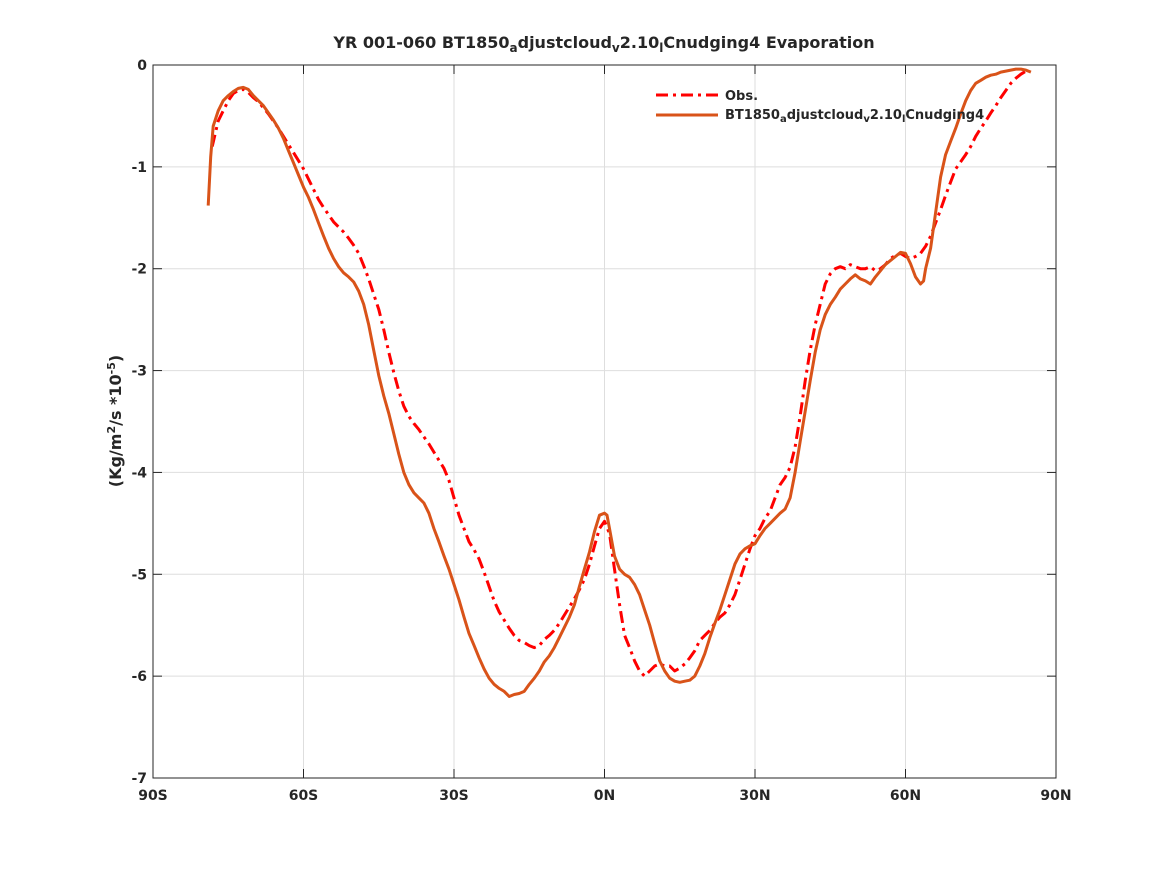 This screenshot has width=1167, height=875. Describe the element at coordinates (139, 168) in the screenshot. I see `y-tick-label: -1` at that location.